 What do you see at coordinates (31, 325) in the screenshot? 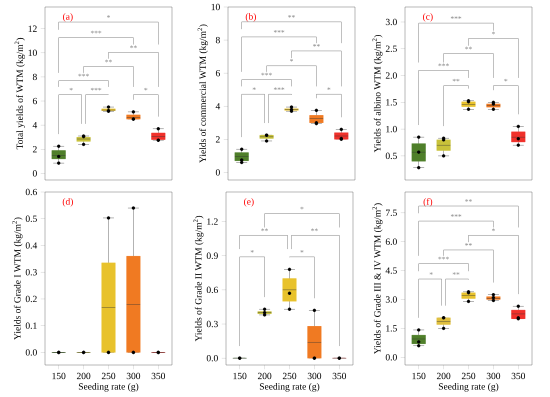
I see `y-tick-label: 0.1` at bounding box center [31, 325].